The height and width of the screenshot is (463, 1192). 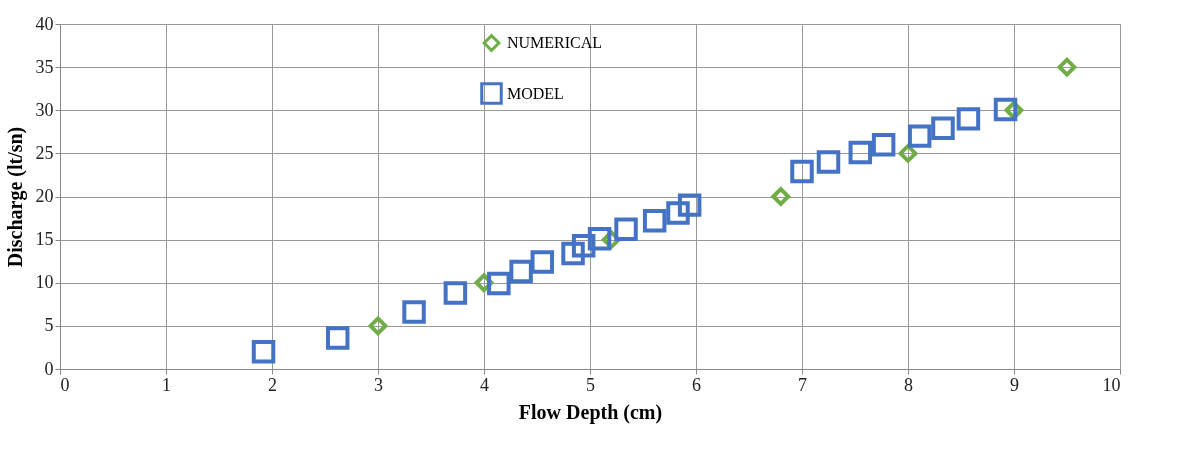 I want to click on y-tick-label: 40, so click(x=44, y=23).